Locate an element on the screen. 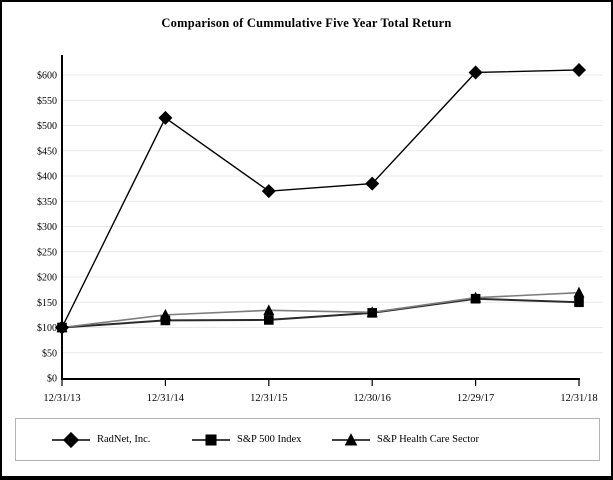  legend-label: RadNet, Inc. is located at coordinates (124, 439).